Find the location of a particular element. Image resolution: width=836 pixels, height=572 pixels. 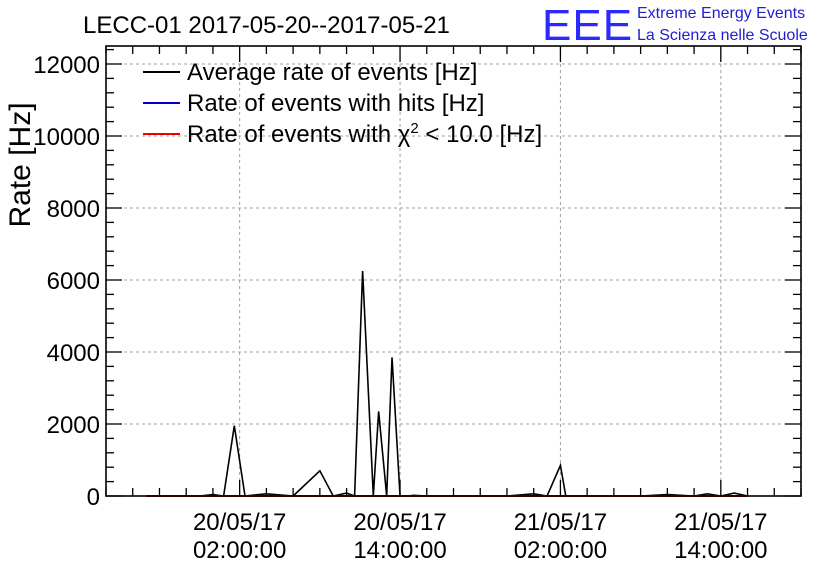

y-tick-label-2: 4000 is located at coordinates (73, 353).